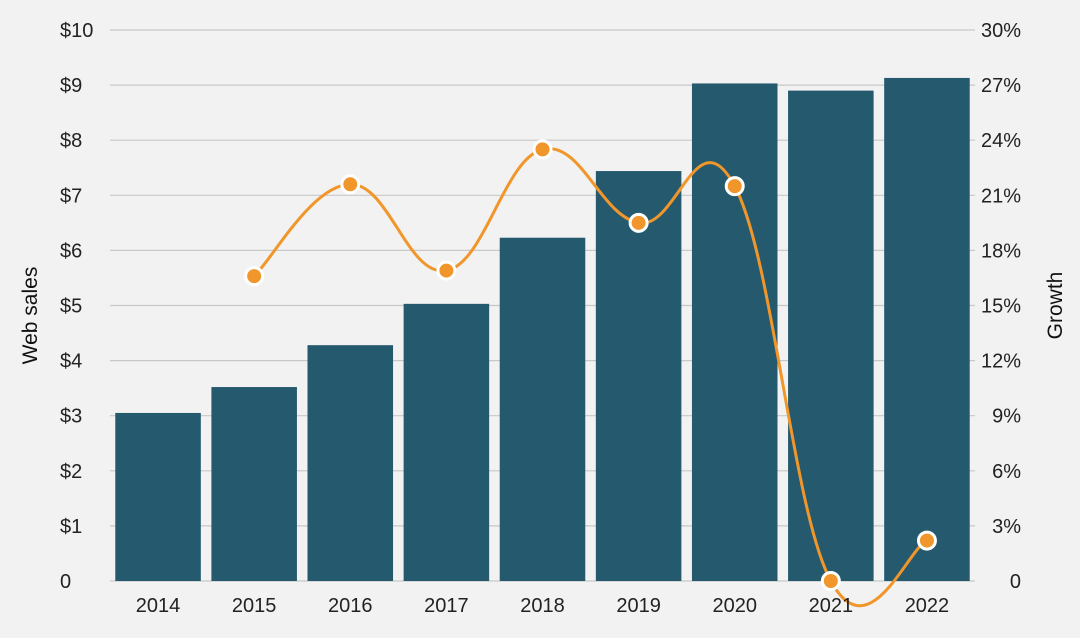 The image size is (1080, 638). Describe the element at coordinates (734, 186) in the screenshot. I see `growth-point-2020` at that location.